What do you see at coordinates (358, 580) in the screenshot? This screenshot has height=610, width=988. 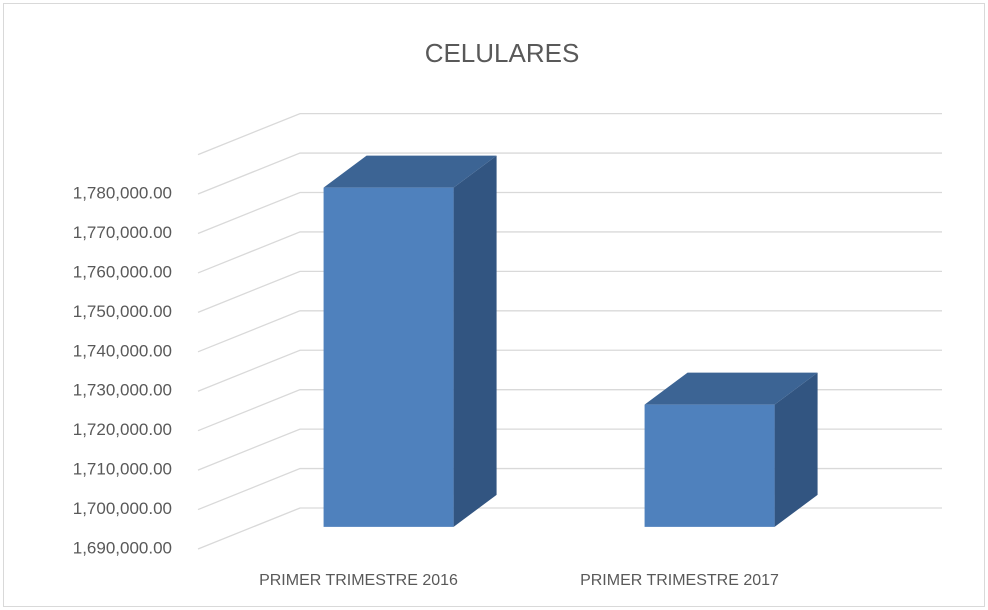 I see `x-tick-label: PRIMER TRIMESTRE 2016` at bounding box center [358, 580].